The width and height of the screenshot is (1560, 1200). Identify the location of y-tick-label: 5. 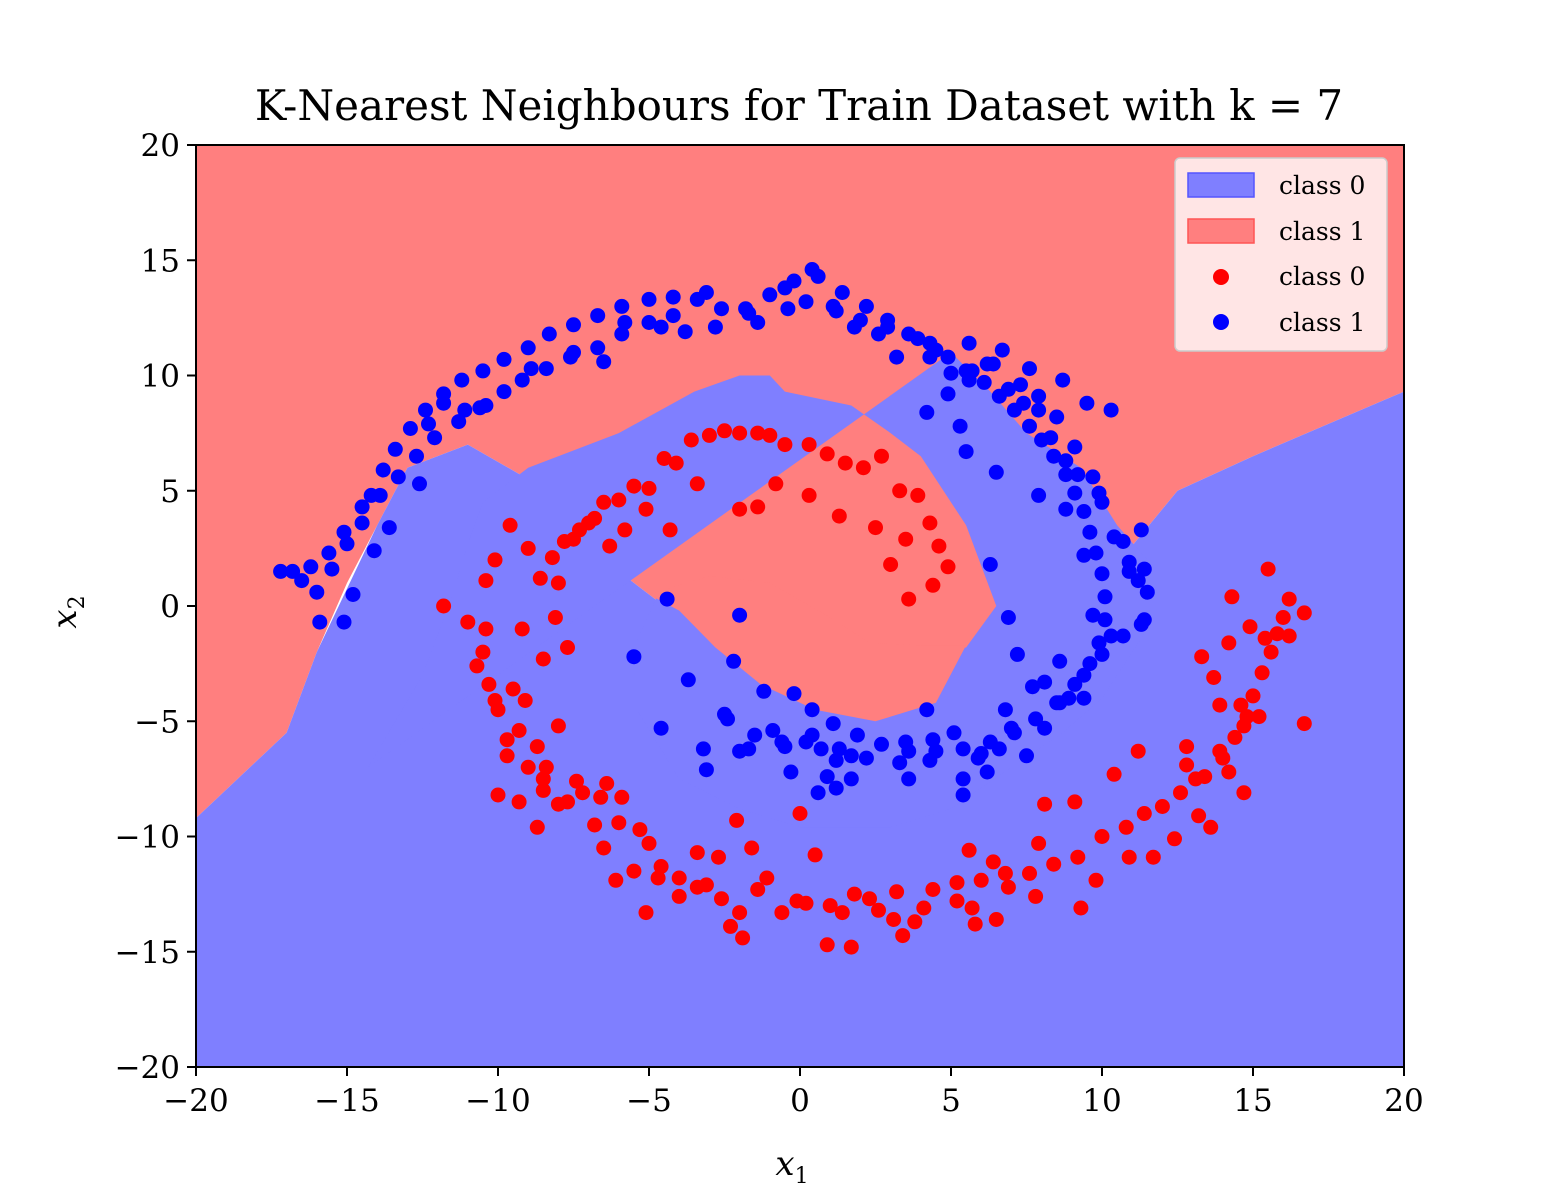
(170, 492).